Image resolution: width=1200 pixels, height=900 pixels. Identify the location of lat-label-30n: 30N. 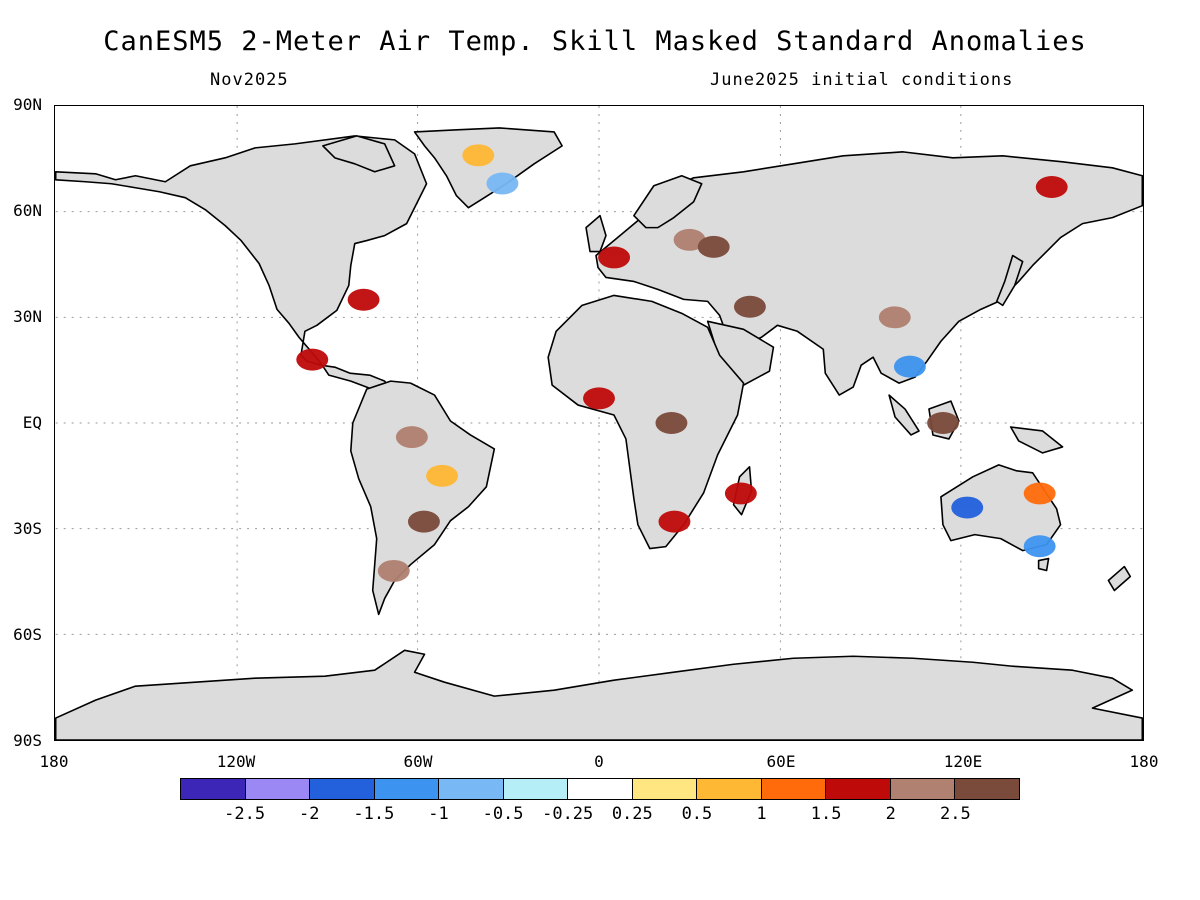
(27, 316).